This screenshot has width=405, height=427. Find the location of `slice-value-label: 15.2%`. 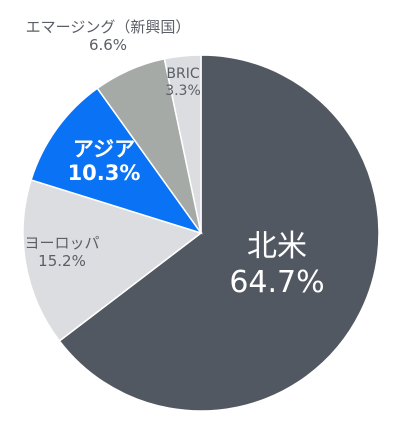

slice-value-label: 15.2% is located at coordinates (62, 261).